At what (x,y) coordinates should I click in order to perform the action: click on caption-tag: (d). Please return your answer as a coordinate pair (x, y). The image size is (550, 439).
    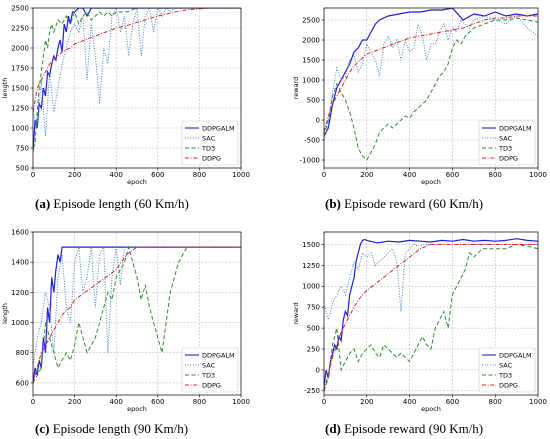
    Looking at the image, I should click on (333, 428).